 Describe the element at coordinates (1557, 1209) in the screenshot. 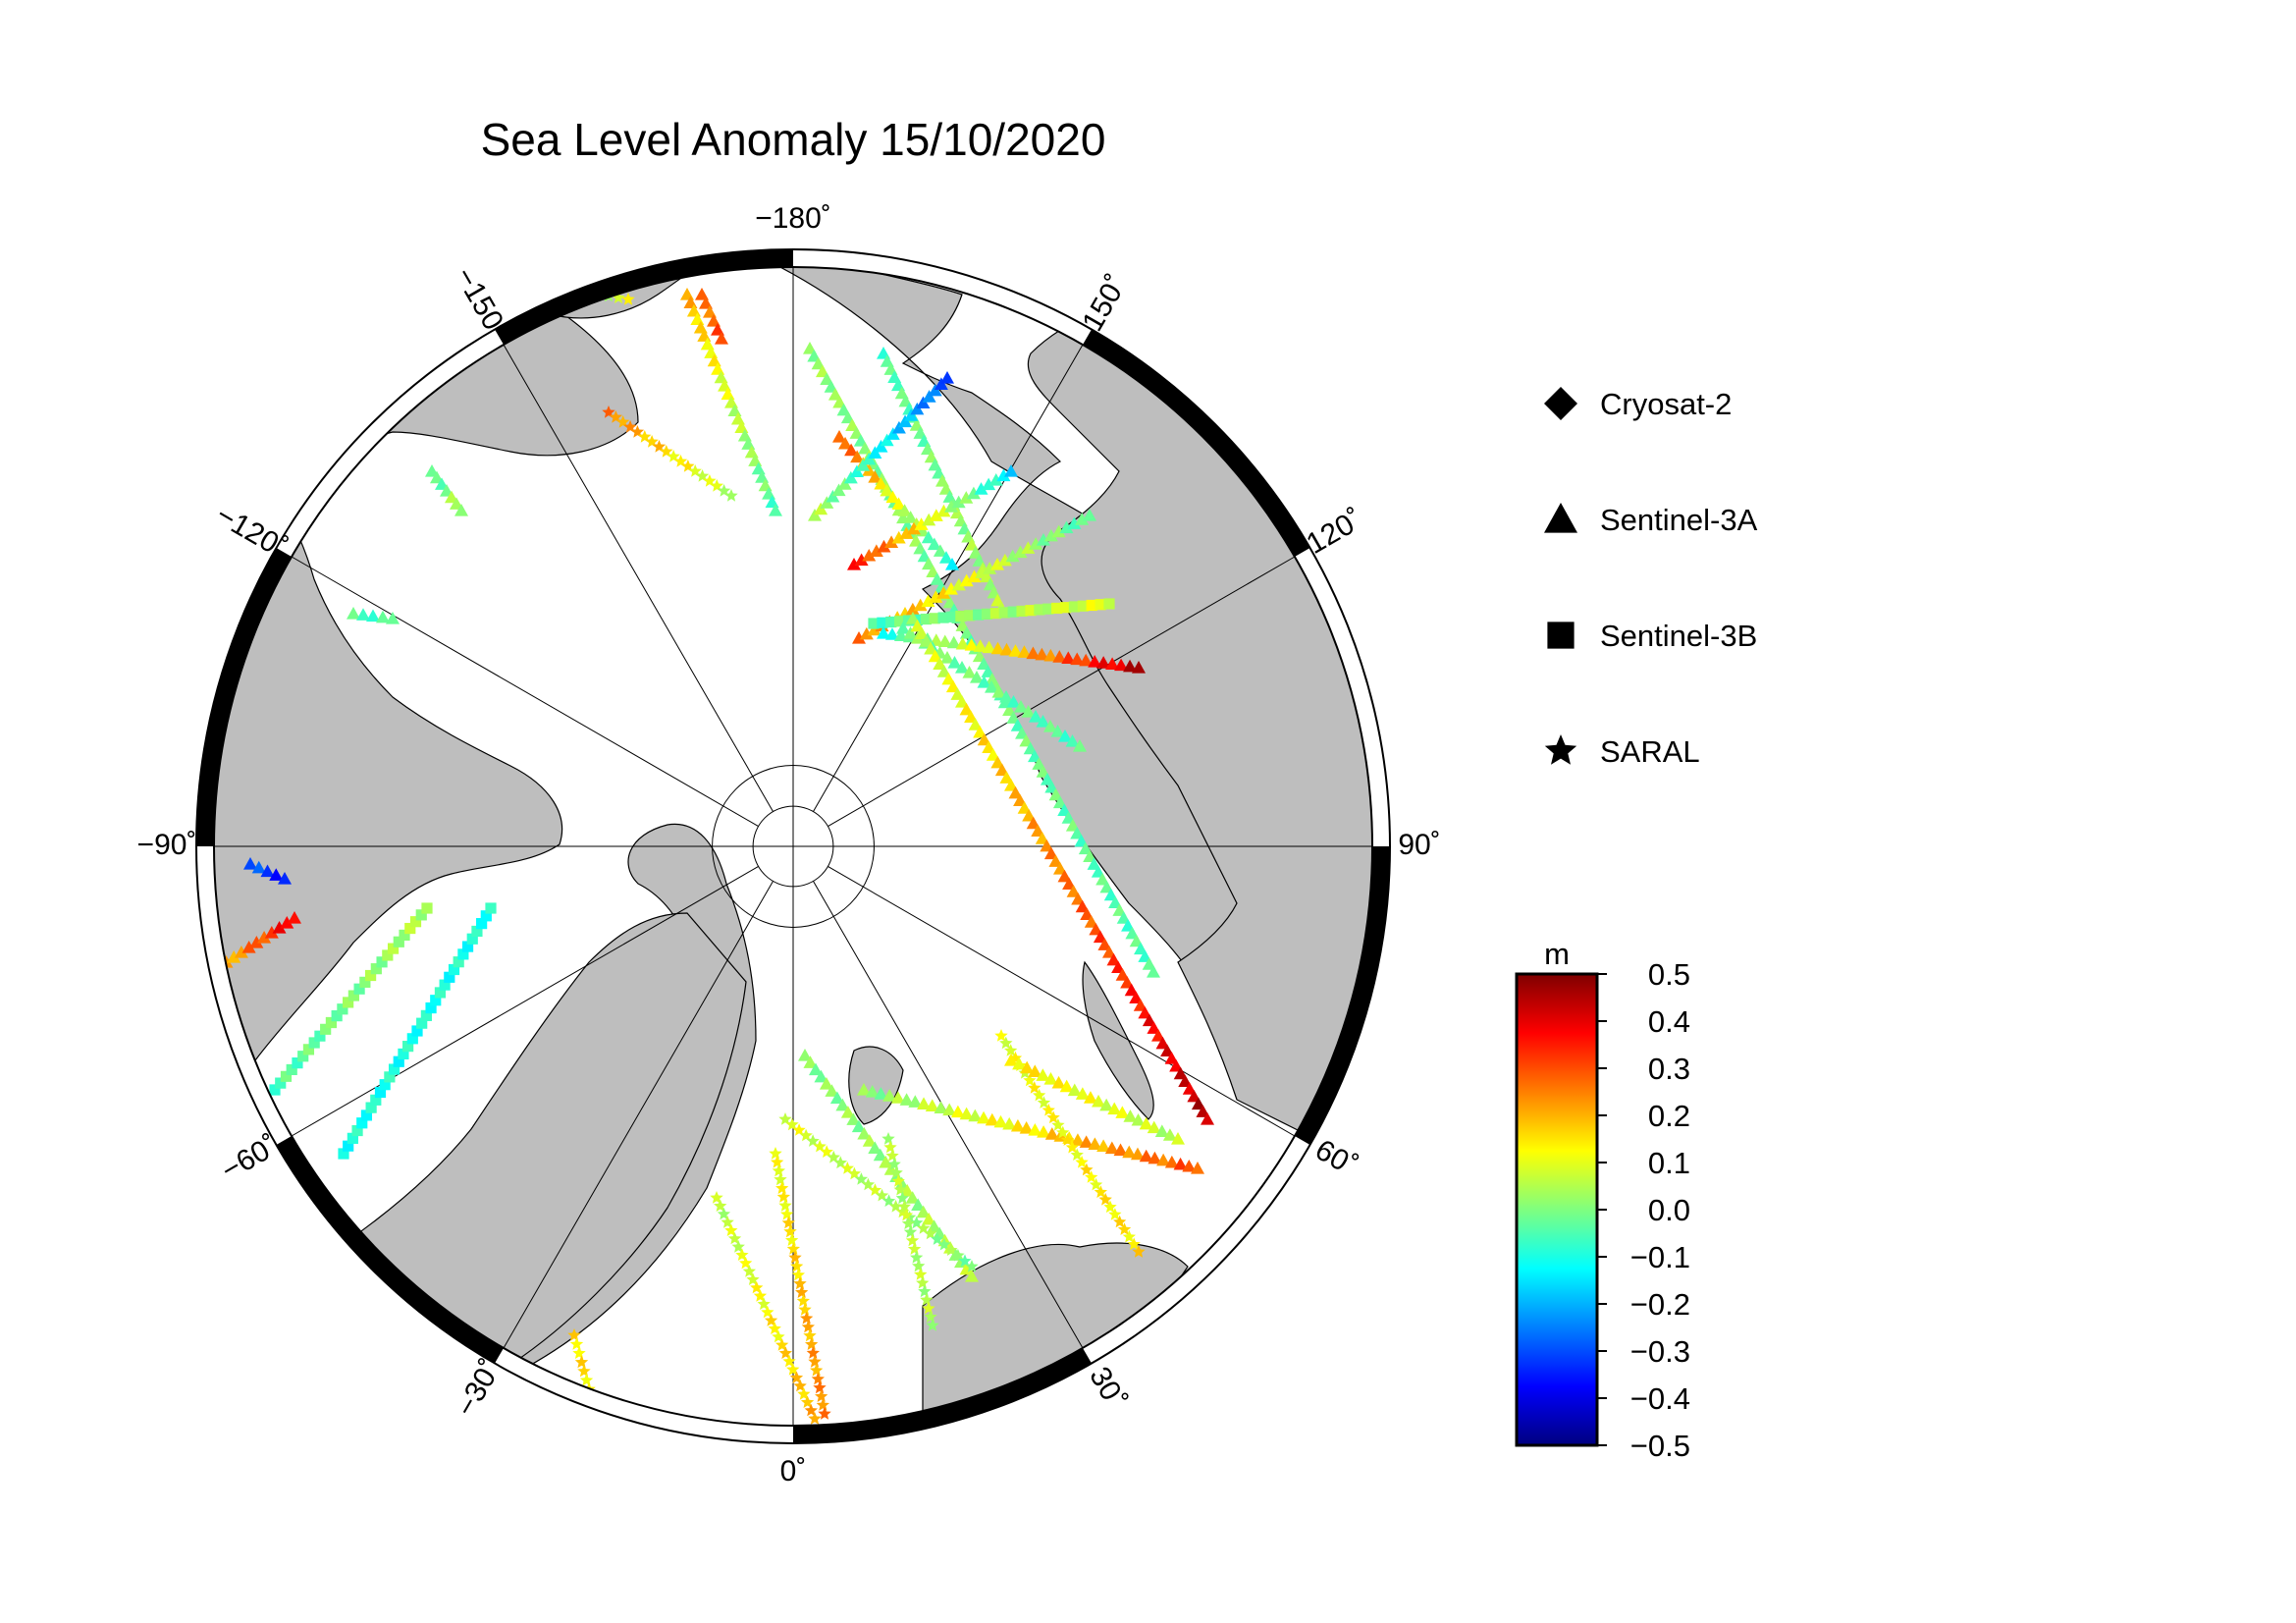

I see `colorbar-scale` at that location.